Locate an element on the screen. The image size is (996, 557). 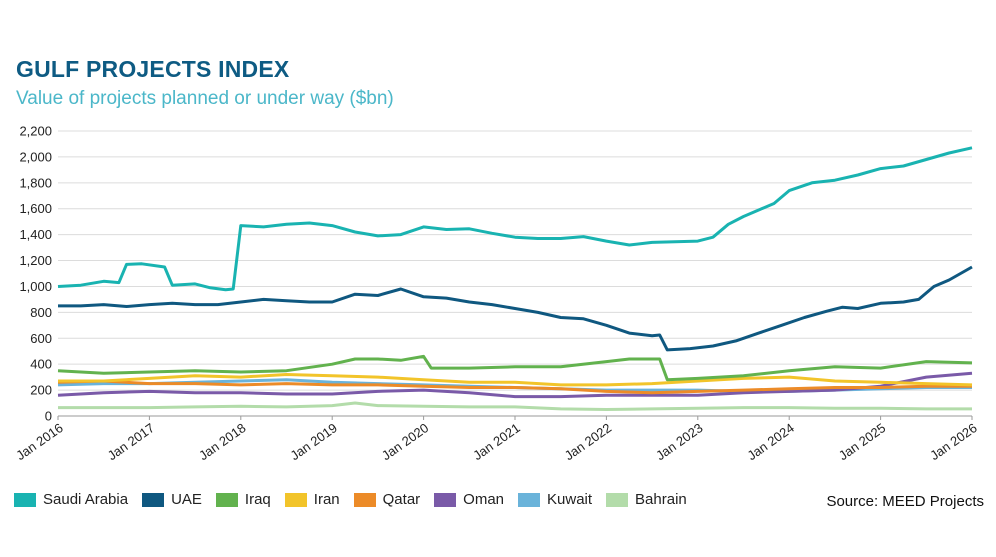
x-tick-label: Jan 2018 is located at coordinates (222, 441).